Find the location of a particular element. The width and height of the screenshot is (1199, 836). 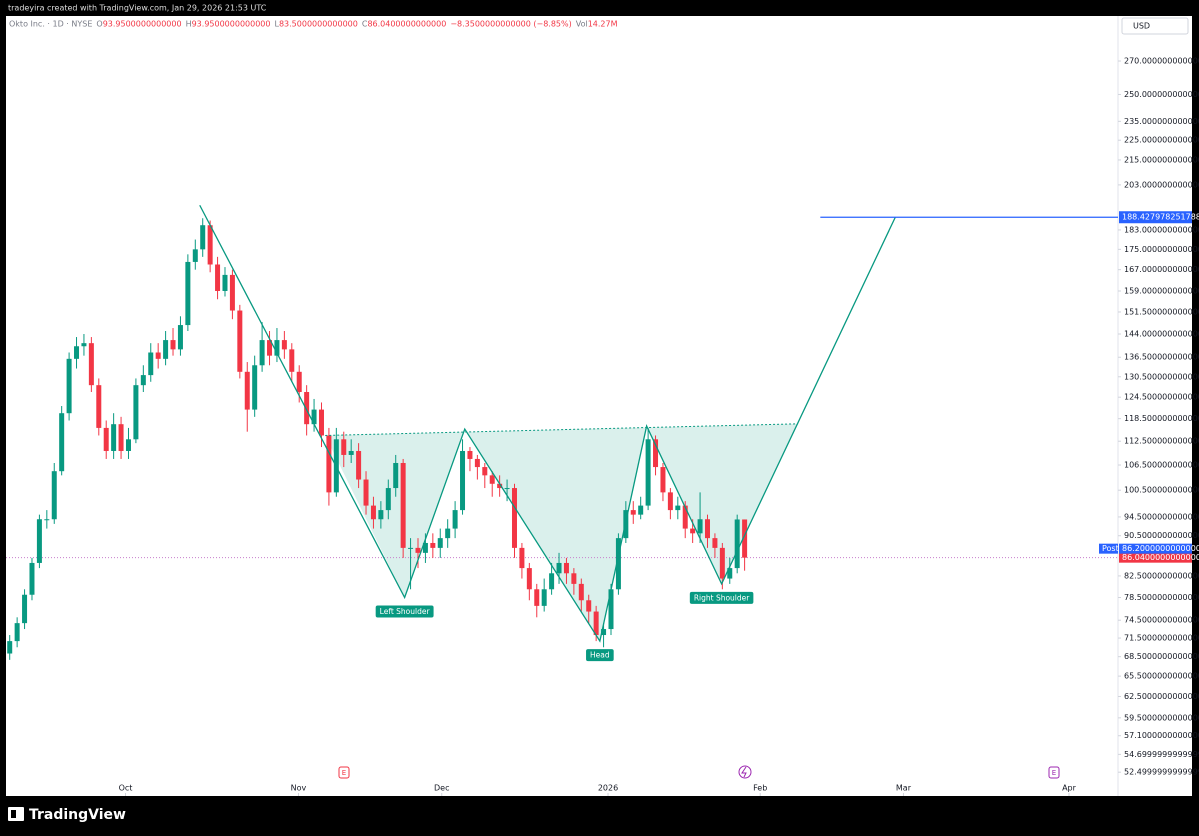

post-value-label: 86.2000000000000 is located at coordinates (1160, 548).